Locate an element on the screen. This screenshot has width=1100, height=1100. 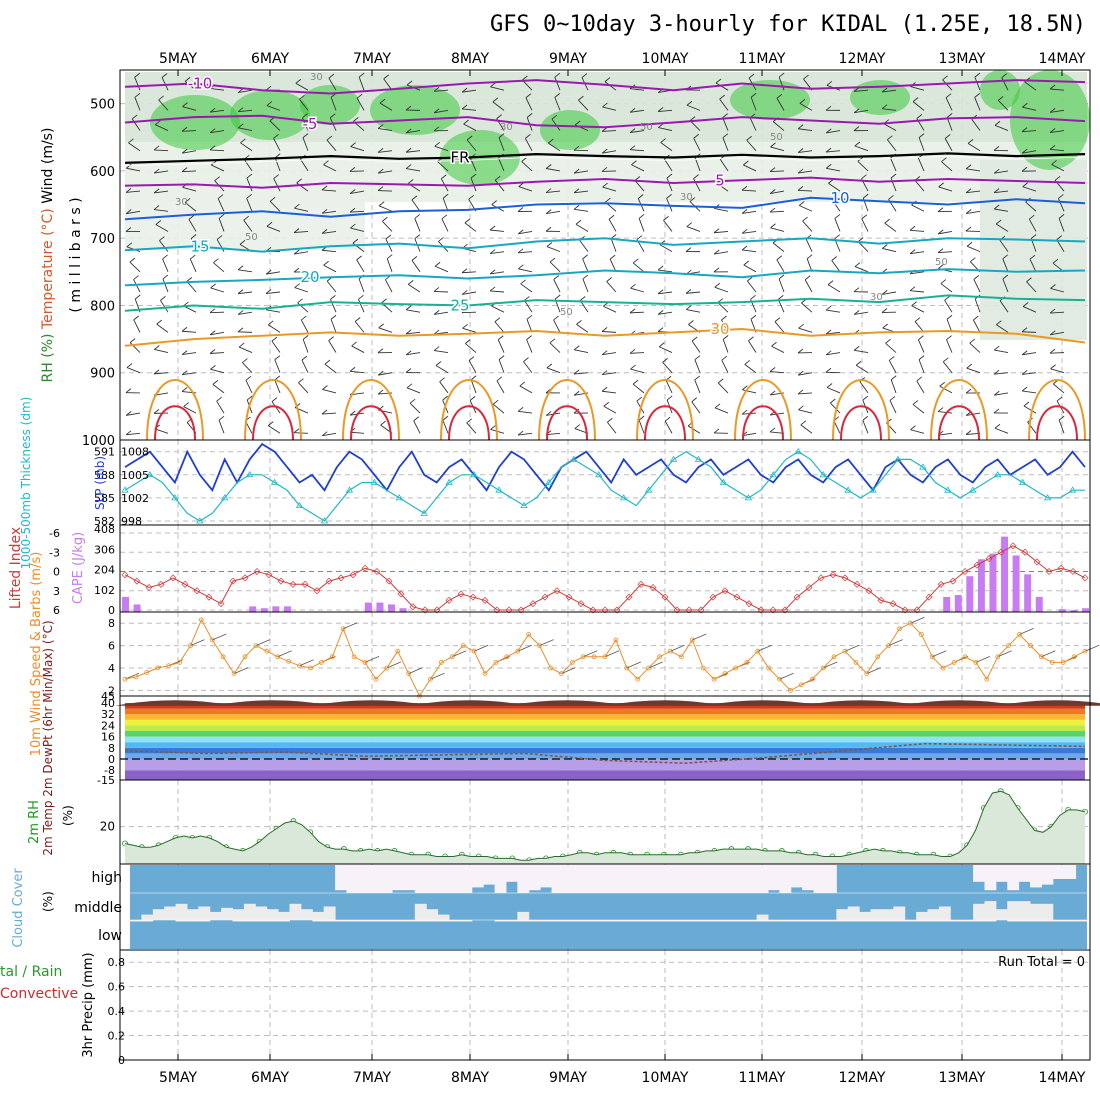
isotherm-label: 10 is located at coordinates (839, 198).